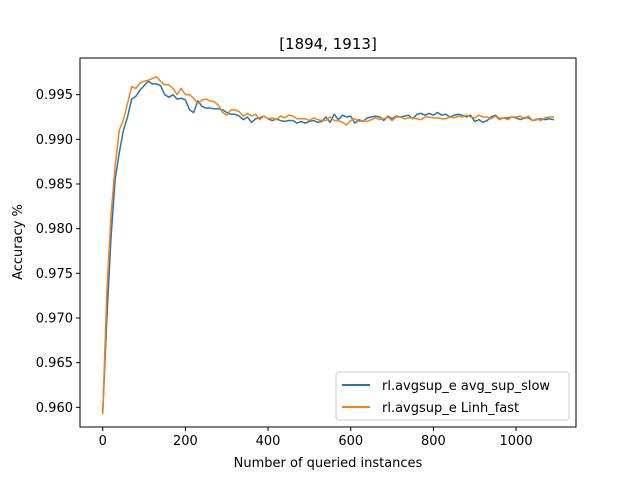 The width and height of the screenshot is (640, 480). I want to click on legend-box, so click(452, 396).